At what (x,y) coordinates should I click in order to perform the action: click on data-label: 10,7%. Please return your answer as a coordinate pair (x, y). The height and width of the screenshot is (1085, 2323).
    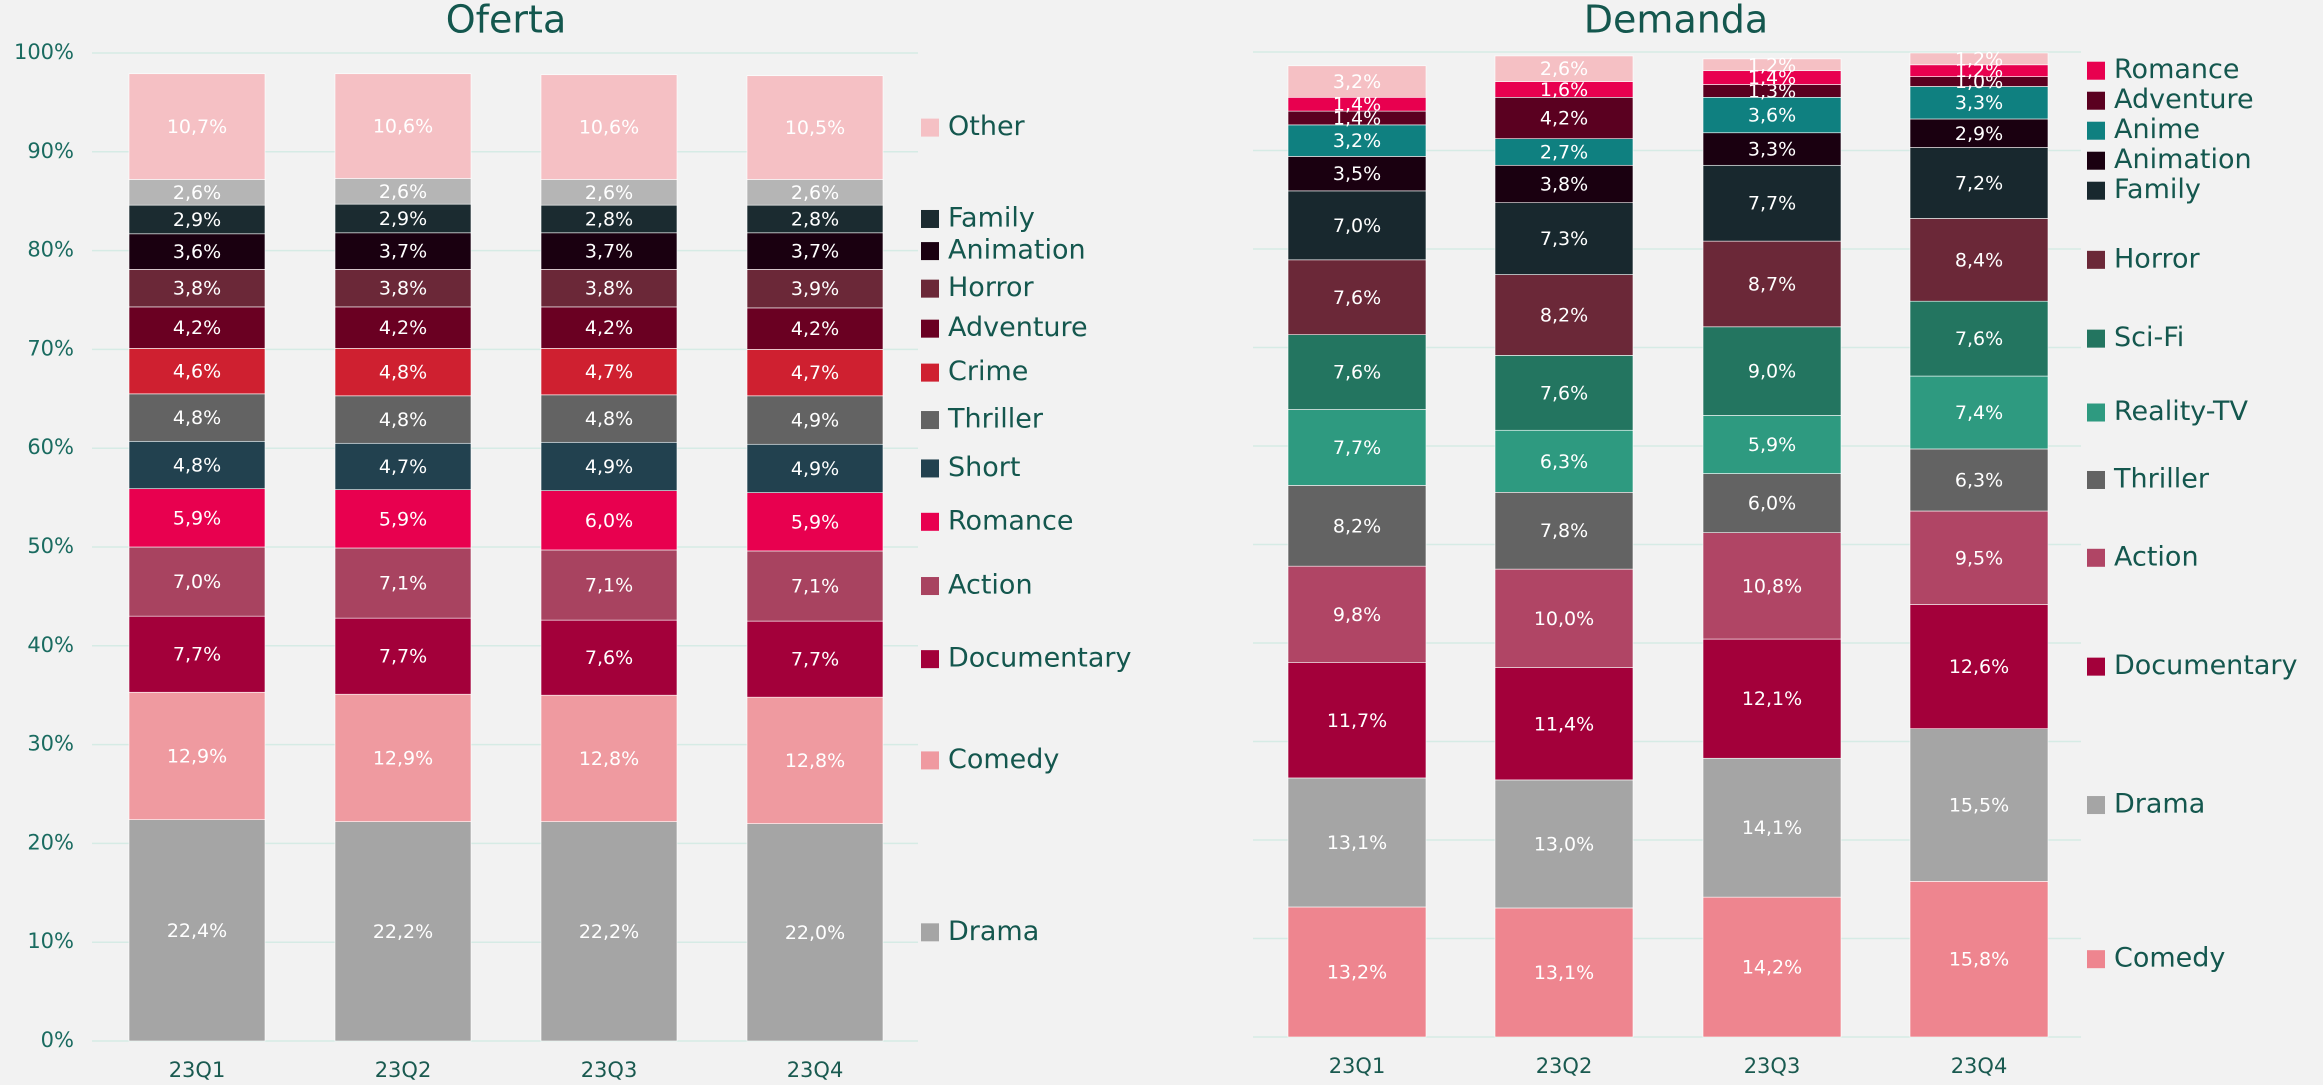
    Looking at the image, I should click on (197, 127).